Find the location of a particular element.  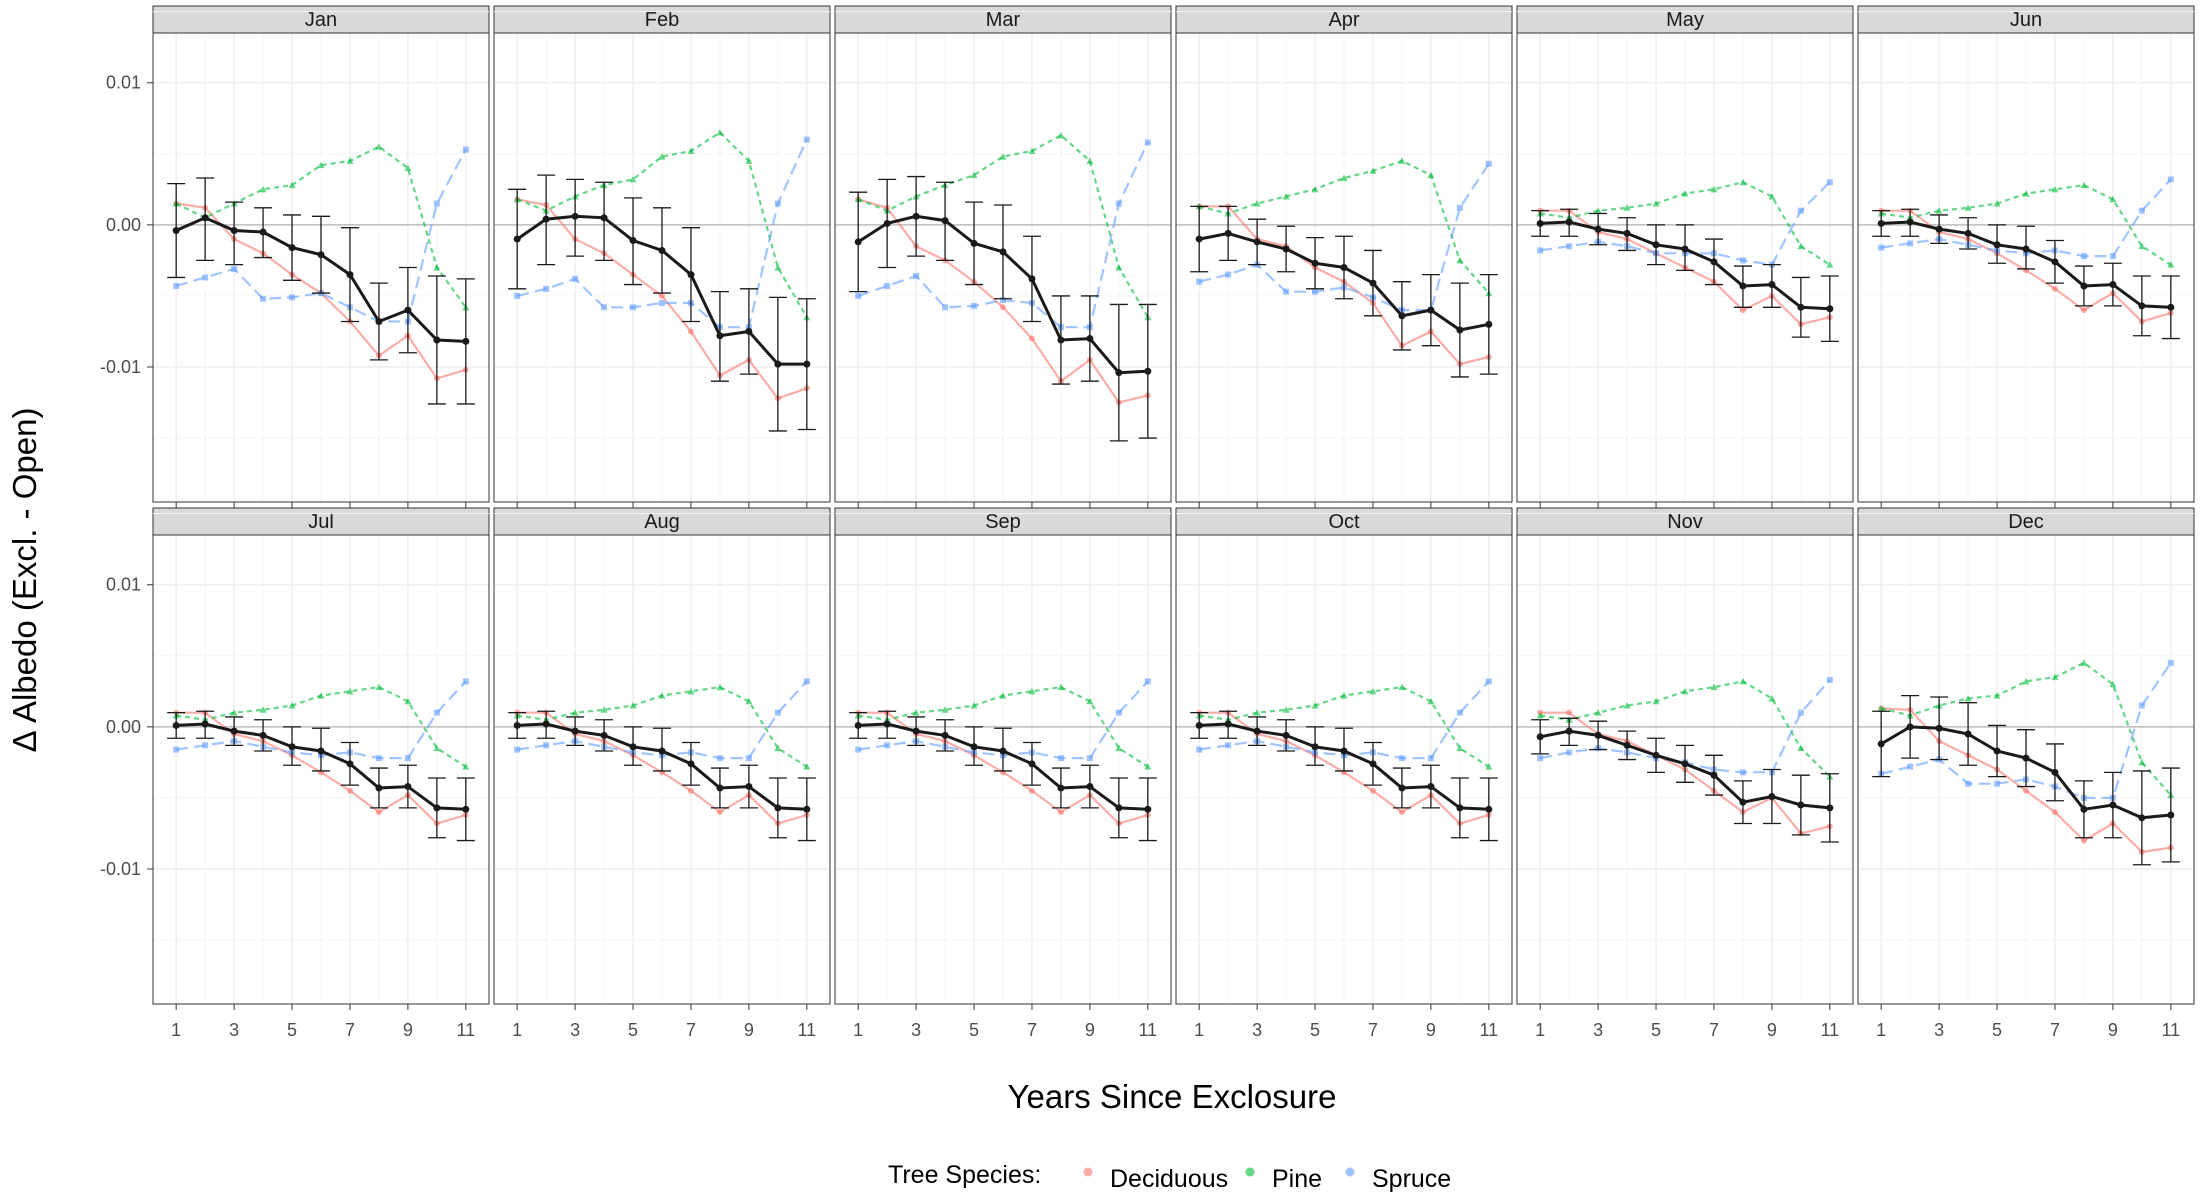

x-tick-label: 7 is located at coordinates (691, 1030).